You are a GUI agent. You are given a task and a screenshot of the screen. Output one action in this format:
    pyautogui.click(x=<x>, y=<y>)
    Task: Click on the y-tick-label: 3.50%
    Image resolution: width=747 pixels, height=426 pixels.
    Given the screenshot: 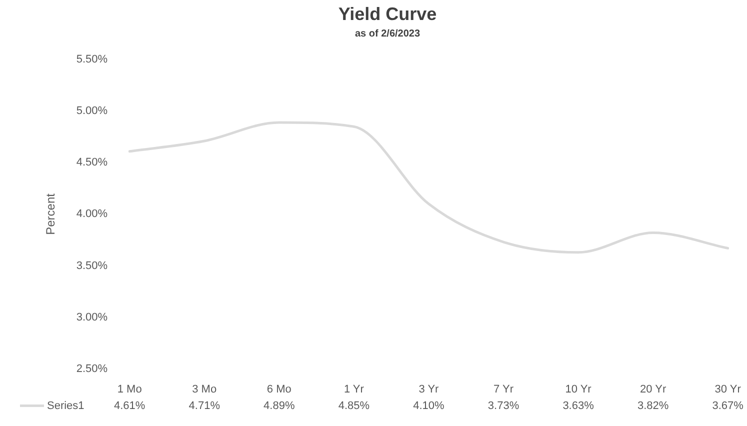 What is the action you would take?
    pyautogui.click(x=92, y=266)
    